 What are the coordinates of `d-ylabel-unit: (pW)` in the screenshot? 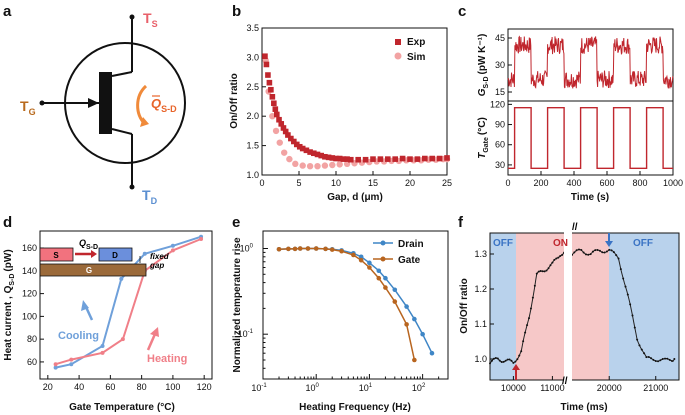 It's located at (8, 260).